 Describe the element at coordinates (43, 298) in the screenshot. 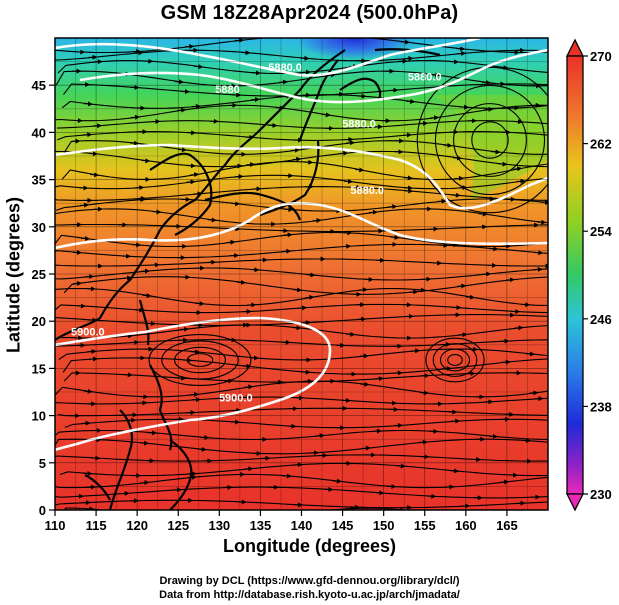

I see `y-axis-ticks: 0 5 10 15 20 25 30 35 40 45` at that location.